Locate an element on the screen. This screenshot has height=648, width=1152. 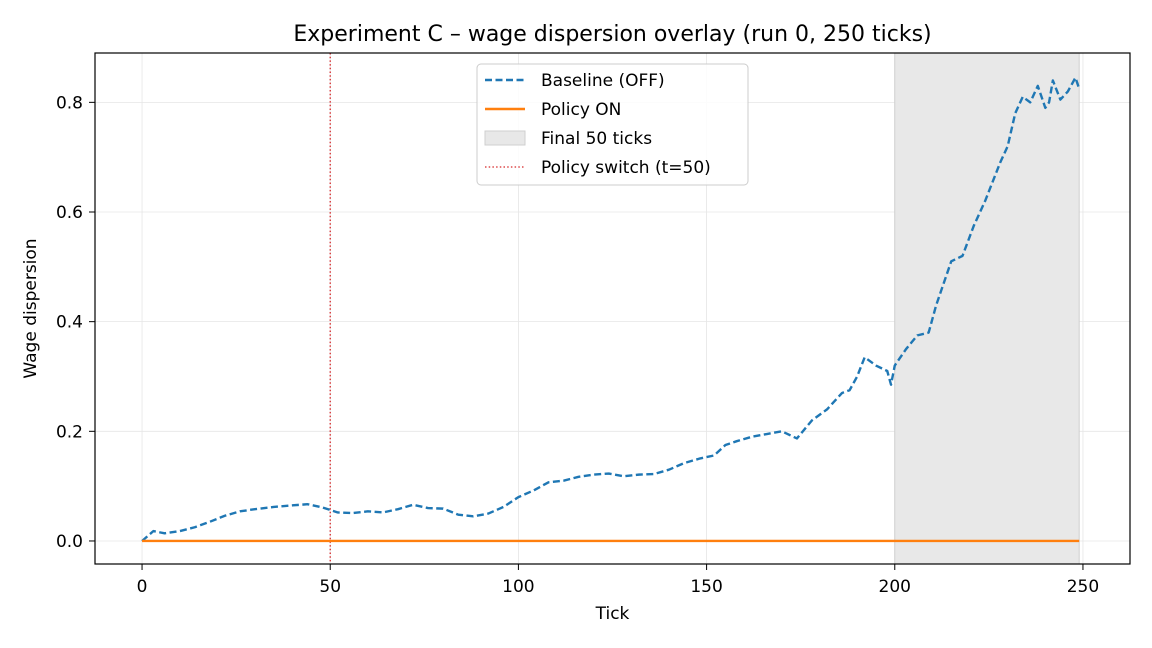
legend-swatch is located at coordinates (505, 138).